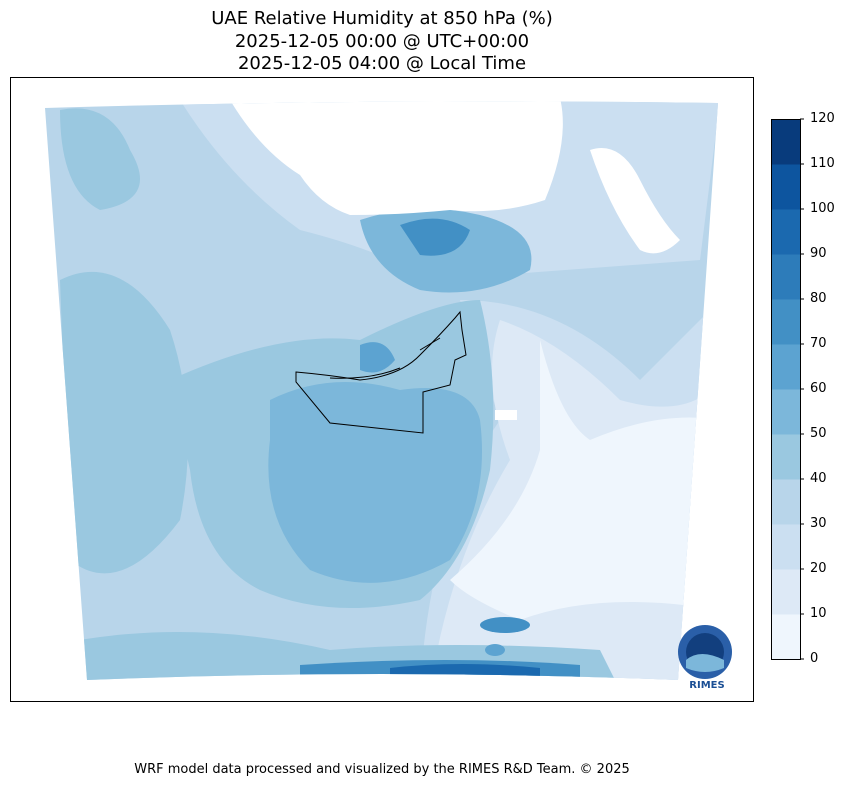 Image resolution: width=844 pixels, height=788 pixels. I want to click on colorbar-tick-label: 50, so click(818, 433).